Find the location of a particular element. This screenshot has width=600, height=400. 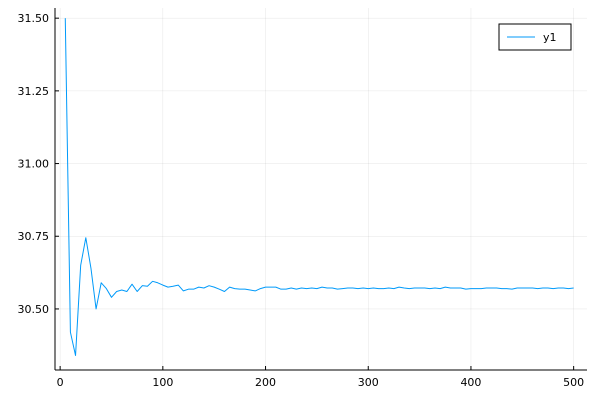

legend-label: y1 is located at coordinates (550, 37).